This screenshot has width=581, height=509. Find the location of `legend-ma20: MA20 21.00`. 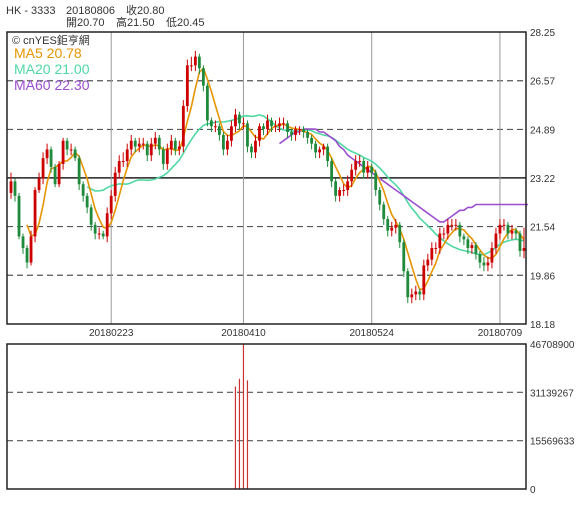

legend-ma20: MA20 21.00 is located at coordinates (52, 69).